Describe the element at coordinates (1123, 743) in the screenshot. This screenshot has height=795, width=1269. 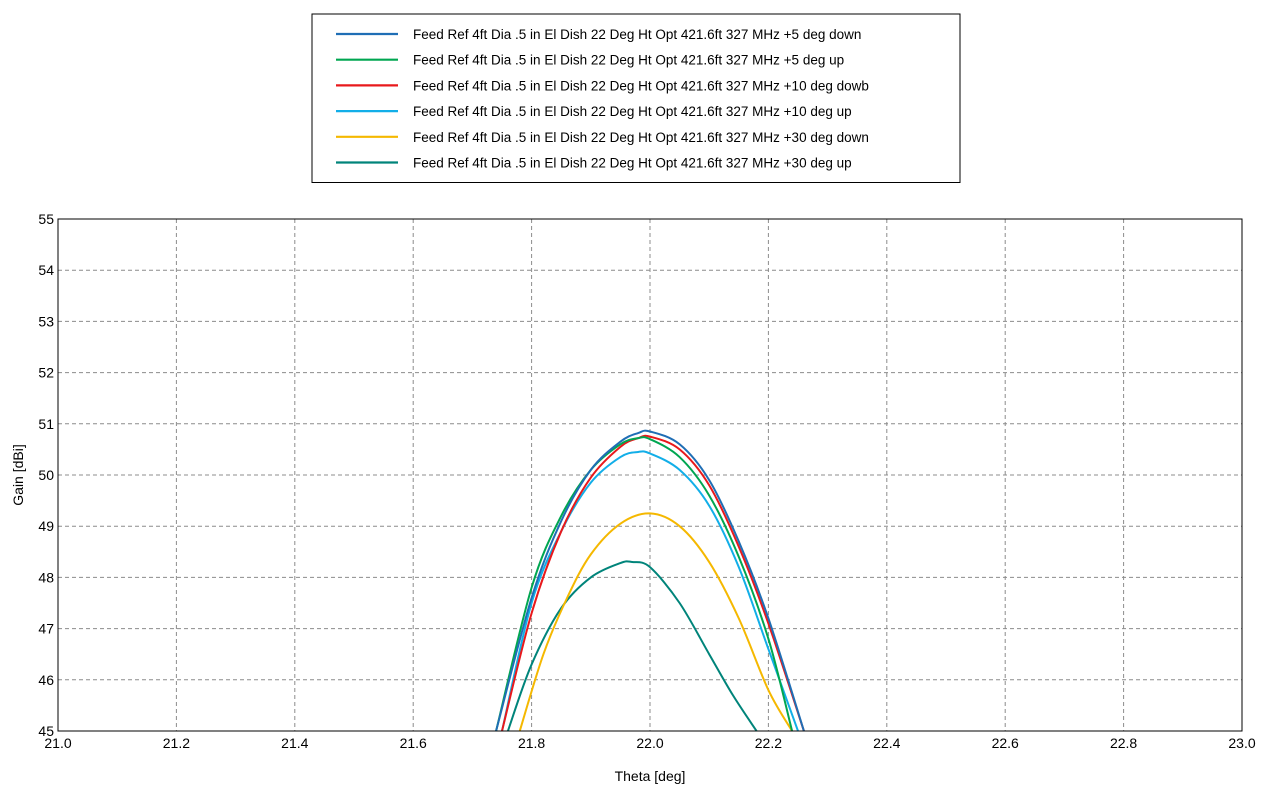
I see `x-tick-label: 22.8` at that location.